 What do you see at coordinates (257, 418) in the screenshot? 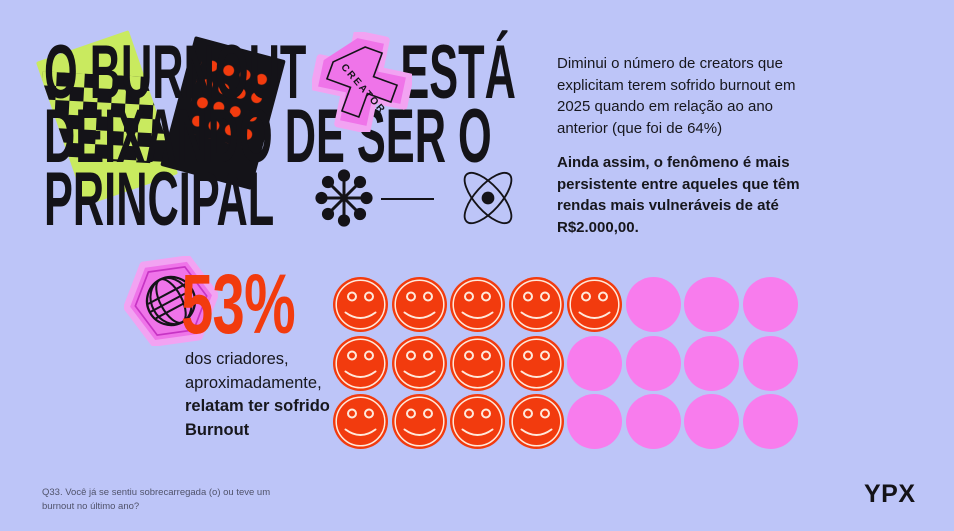
I see `stat-caption-bold: relatam ter sofrido Burnout` at bounding box center [257, 418].